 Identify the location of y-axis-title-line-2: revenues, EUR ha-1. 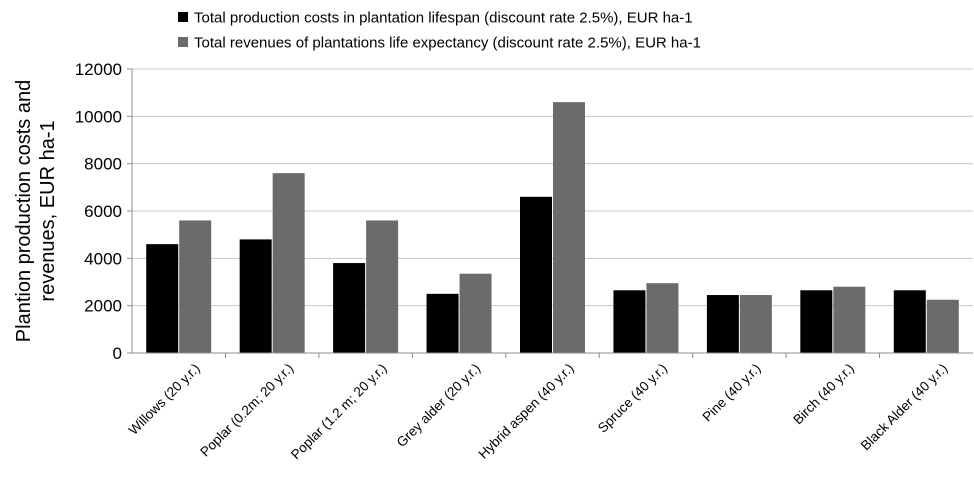
(48, 210).